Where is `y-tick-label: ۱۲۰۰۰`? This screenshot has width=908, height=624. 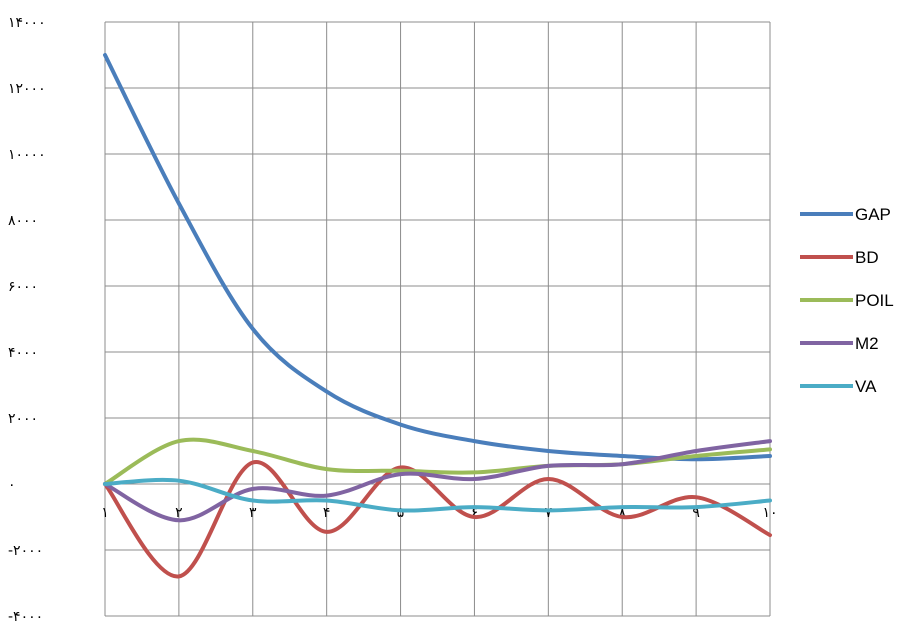
y-tick-label: ۱۲۰۰۰ is located at coordinates (27, 89).